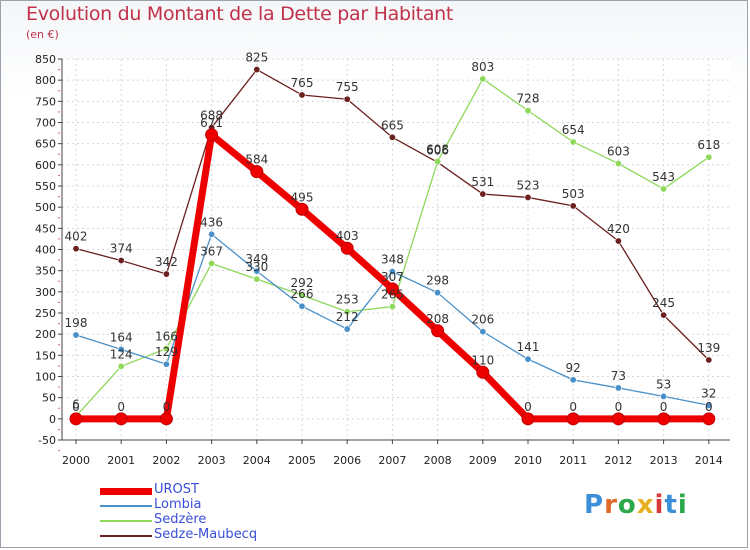  Describe the element at coordinates (663, 384) in the screenshot. I see `data-label: 53` at that location.